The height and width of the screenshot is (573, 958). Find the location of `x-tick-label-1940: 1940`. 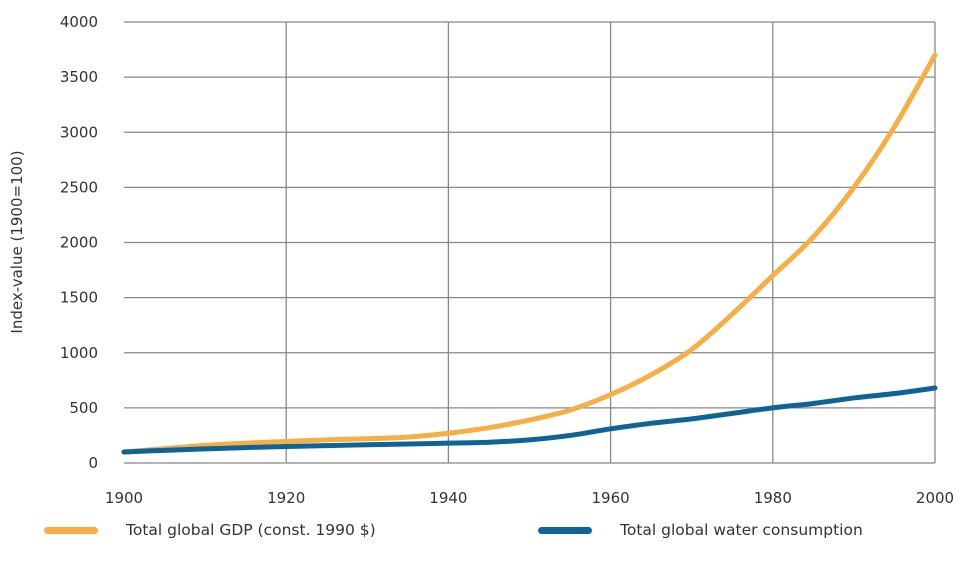

x-tick-label-1940: 1940 is located at coordinates (448, 498).